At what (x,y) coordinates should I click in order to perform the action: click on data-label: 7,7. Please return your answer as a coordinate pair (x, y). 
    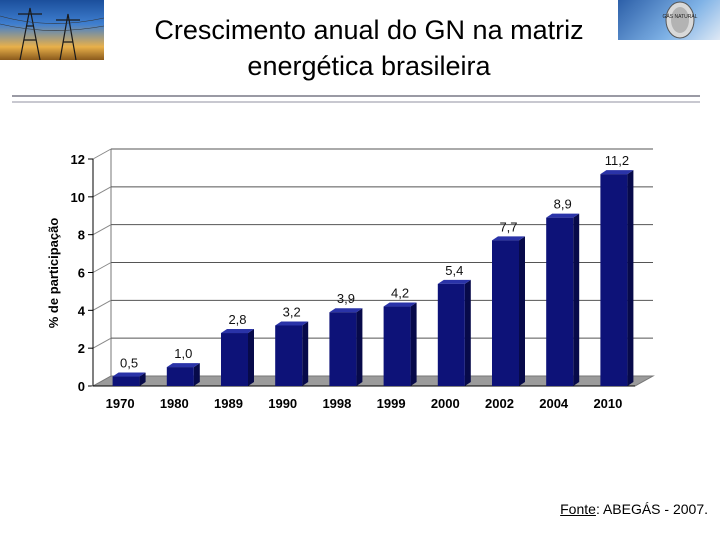
    Looking at the image, I should click on (508, 226).